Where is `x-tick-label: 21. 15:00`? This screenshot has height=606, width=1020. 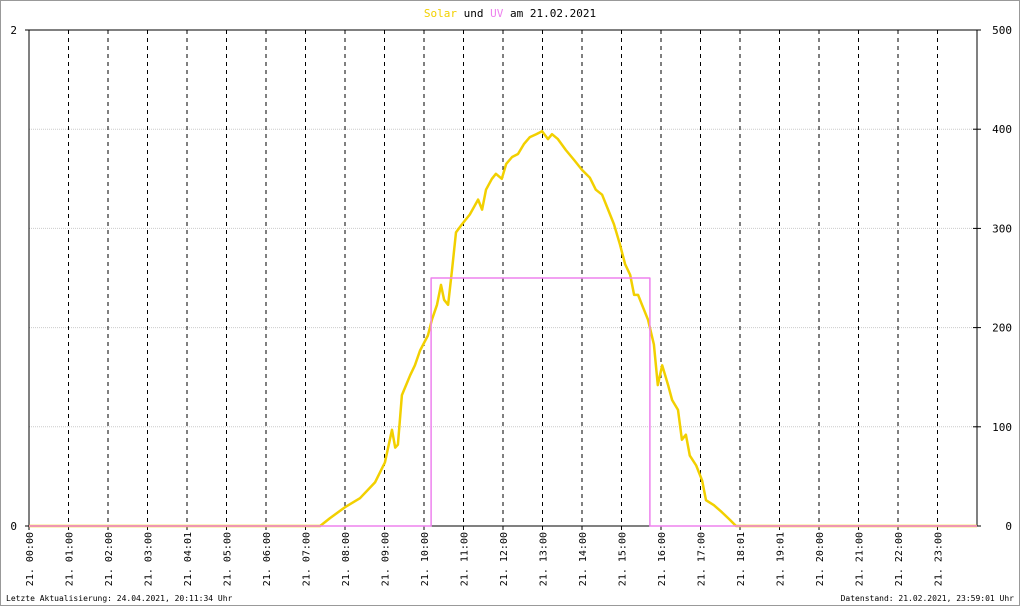 x-tick-label: 21. 15:00 is located at coordinates (623, 559).